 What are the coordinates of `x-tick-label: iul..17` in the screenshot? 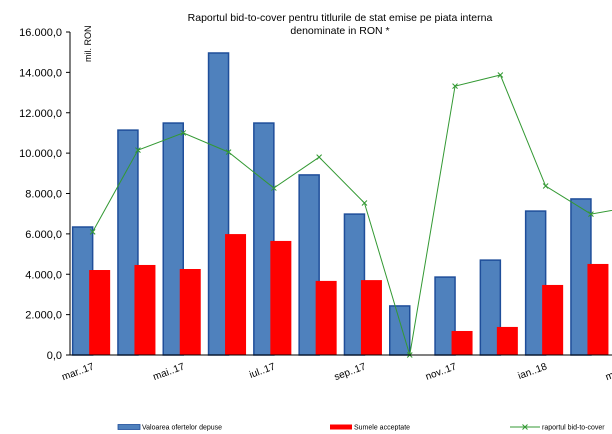 It's located at (262, 371).